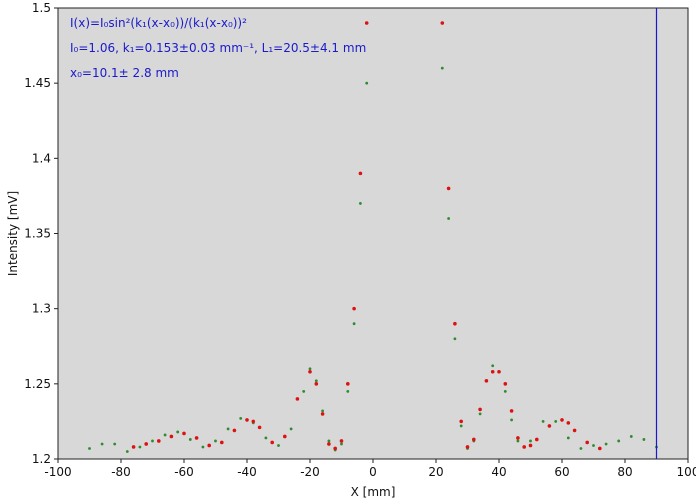 The image size is (696, 504). I want to click on x-tick-label: 100, so click(686, 472).